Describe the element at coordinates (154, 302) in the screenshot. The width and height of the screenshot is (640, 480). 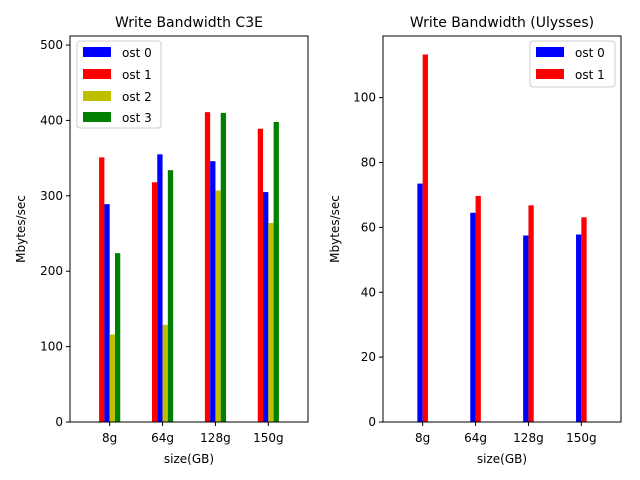
I see `chart-c3e-bar-ost-1-64g` at that location.